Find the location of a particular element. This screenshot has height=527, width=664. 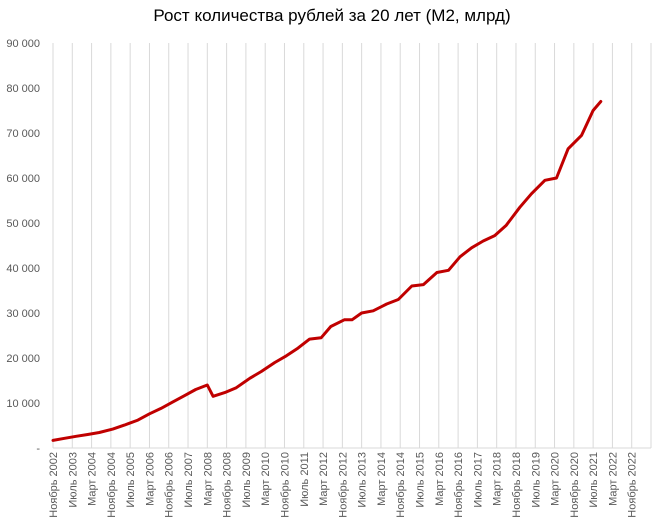

x-tick-label: Март 2020 is located at coordinates (556, 479).